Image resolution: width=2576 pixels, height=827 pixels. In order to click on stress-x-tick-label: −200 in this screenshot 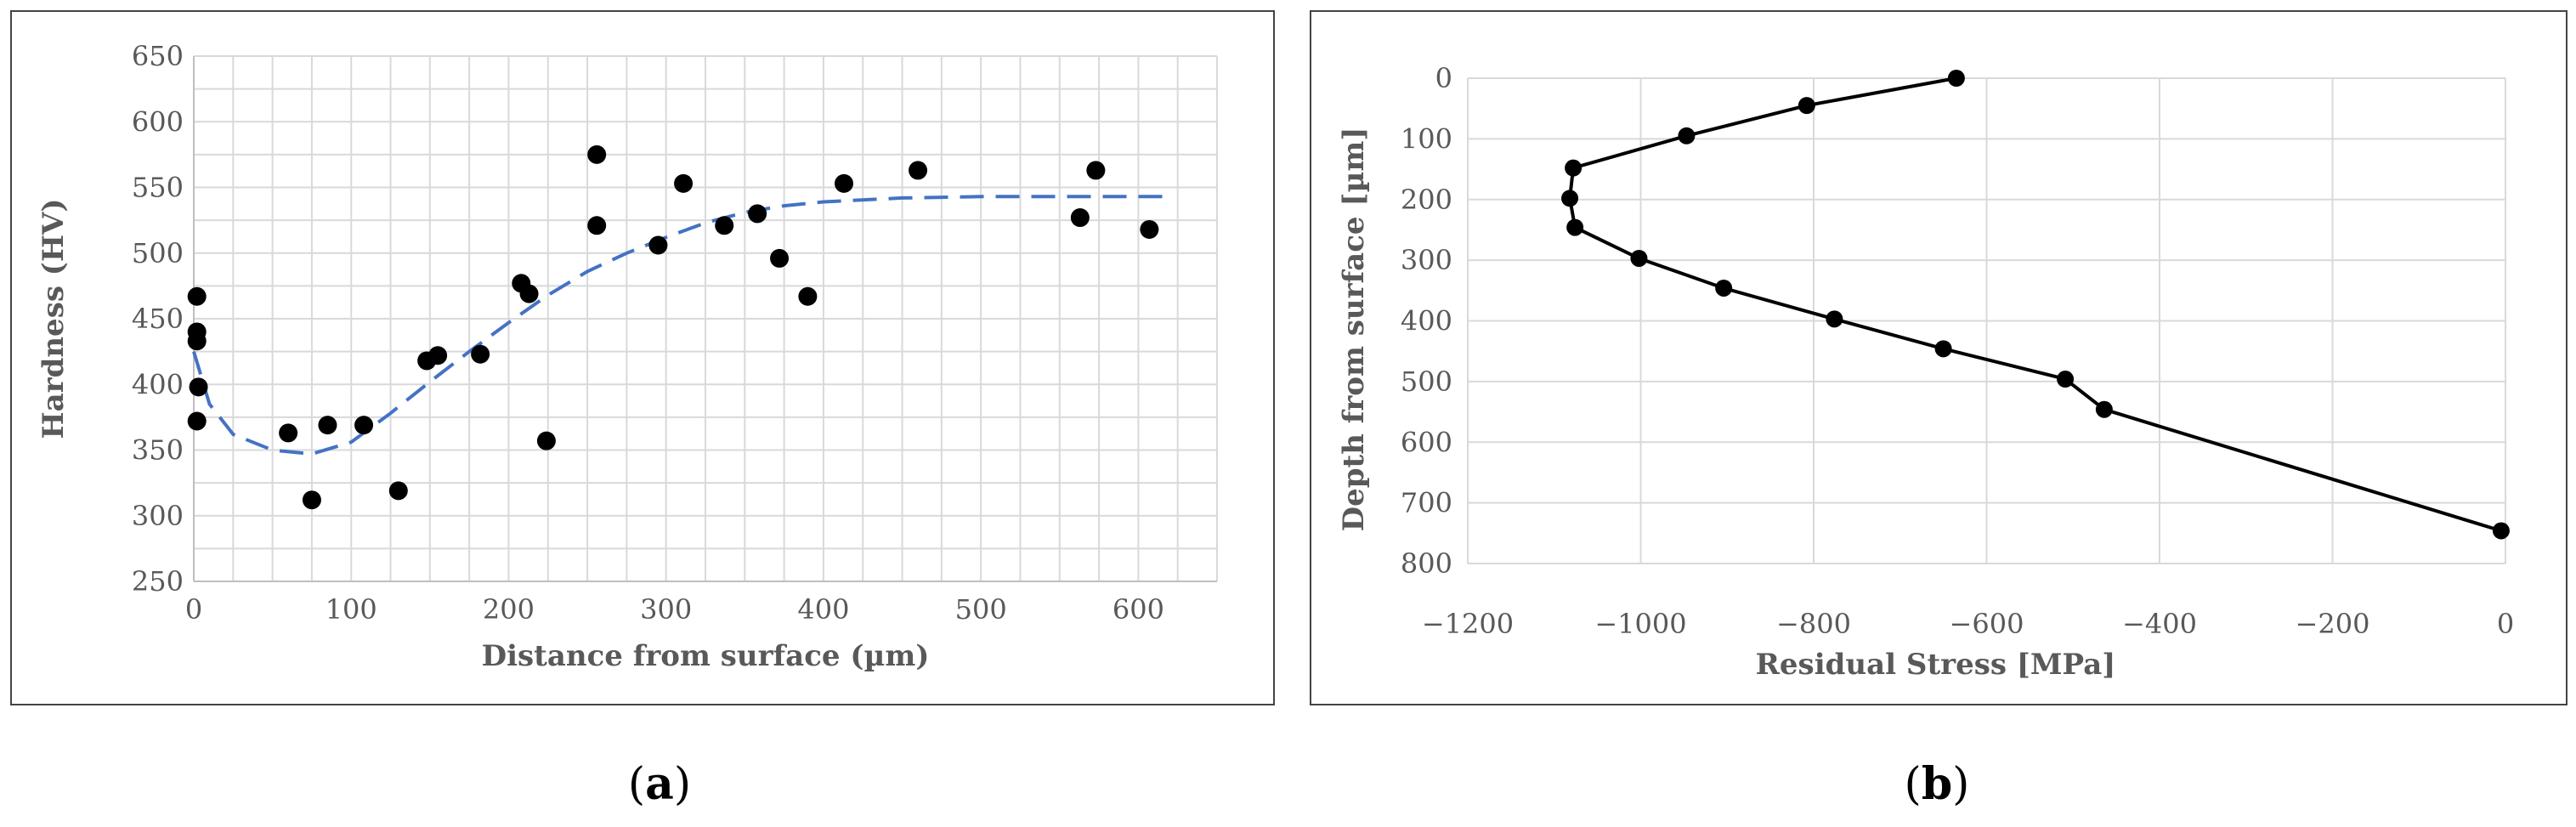, I will do `click(2333, 624)`.